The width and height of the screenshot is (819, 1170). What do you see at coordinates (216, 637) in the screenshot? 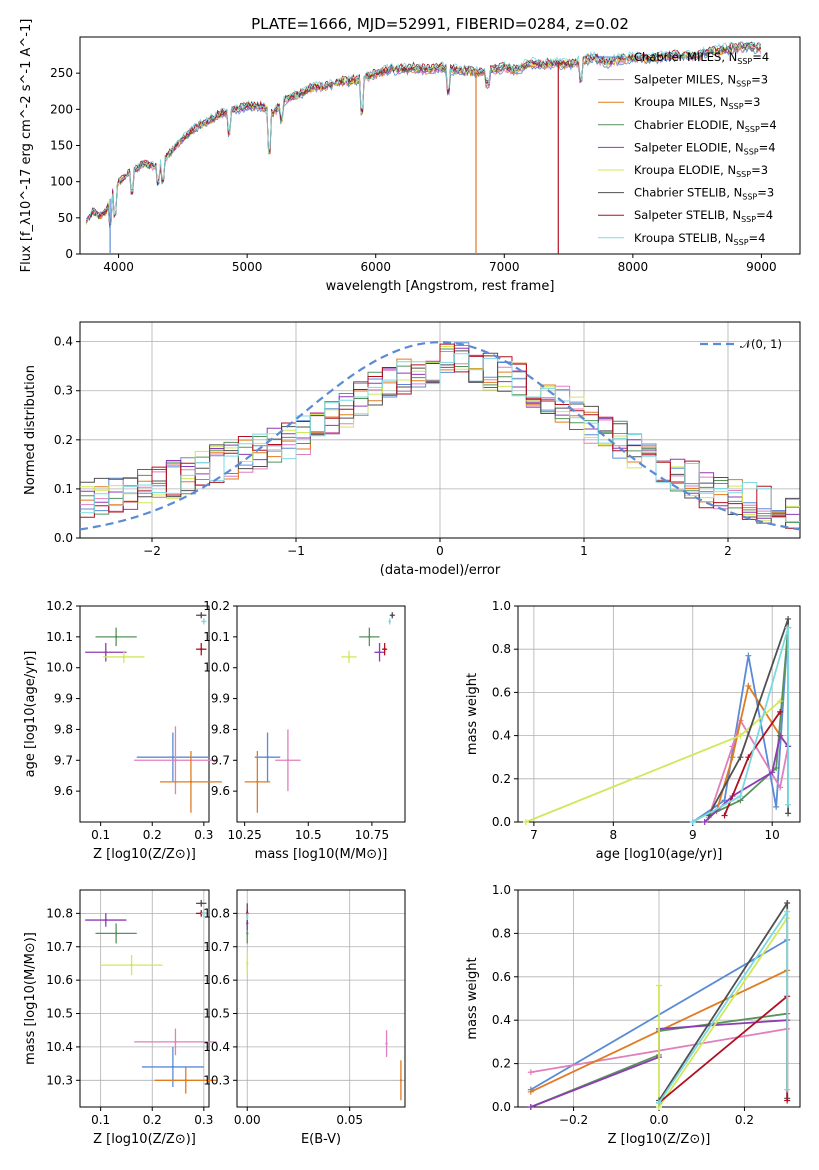
I see `age_vs_mass-ytick-label: 10.1` at bounding box center [216, 637].